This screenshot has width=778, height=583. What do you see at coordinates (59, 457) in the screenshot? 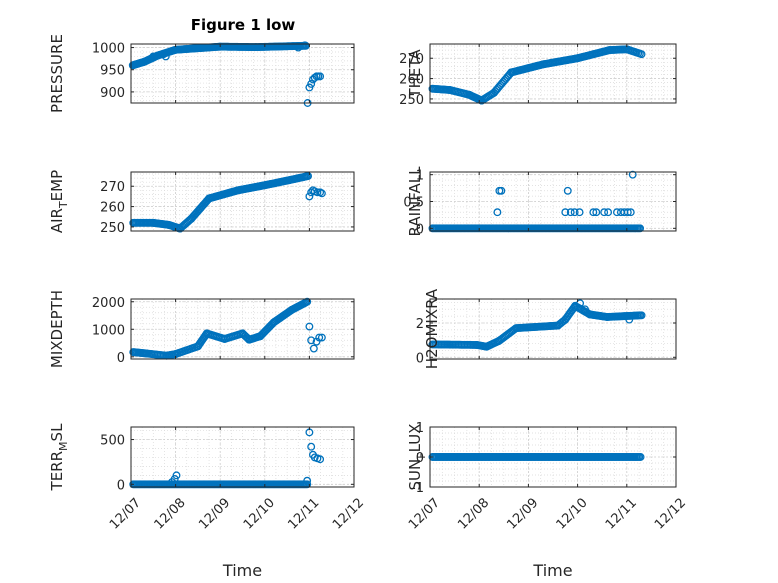
I see `y-axis-label: TERRMSL` at bounding box center [59, 457].